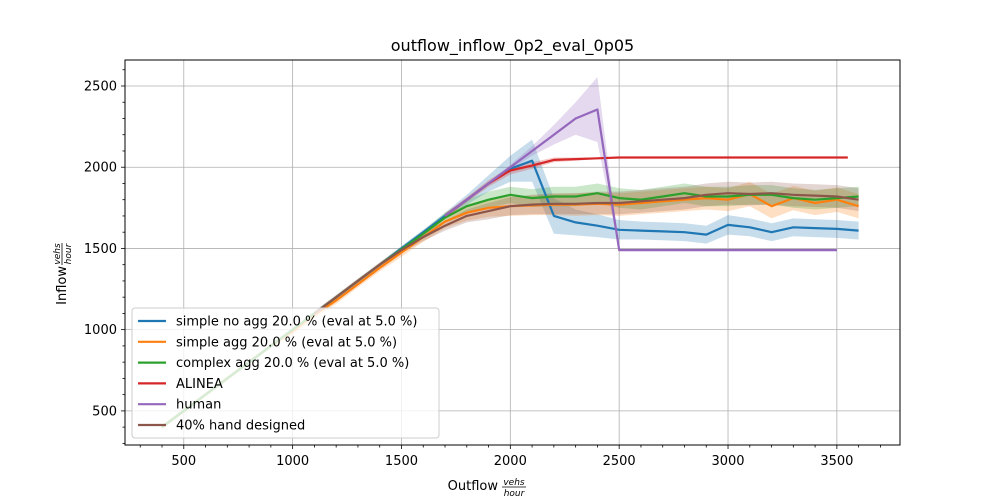  I want to click on legend-label-4: human, so click(198, 405).